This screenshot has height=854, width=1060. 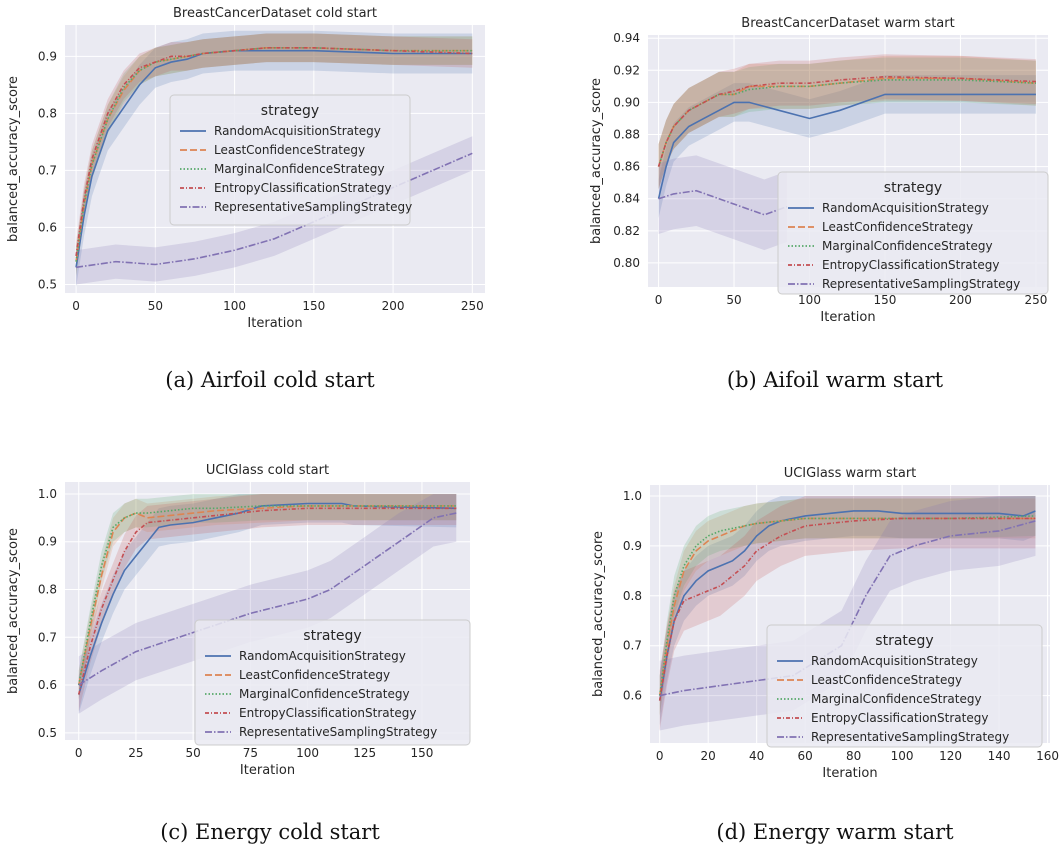 What do you see at coordinates (835, 380) in the screenshot?
I see `caption-b: (b) Aifoil warm start` at bounding box center [835, 380].